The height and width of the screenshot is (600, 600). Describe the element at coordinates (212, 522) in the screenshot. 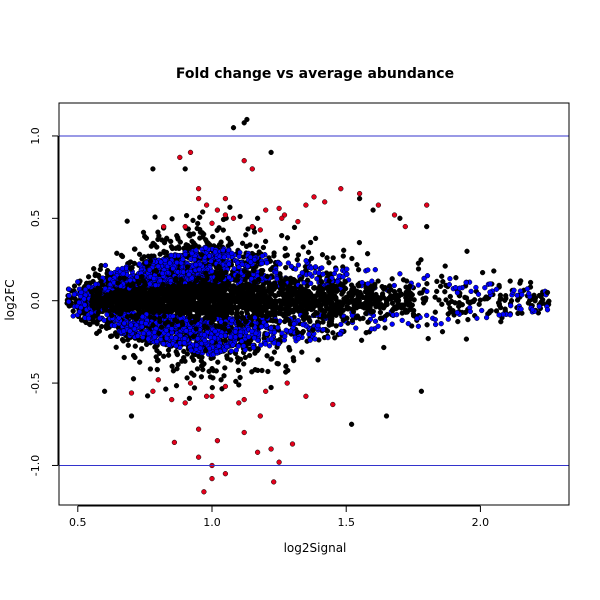

I see `x-tick-label: 1.0` at that location.